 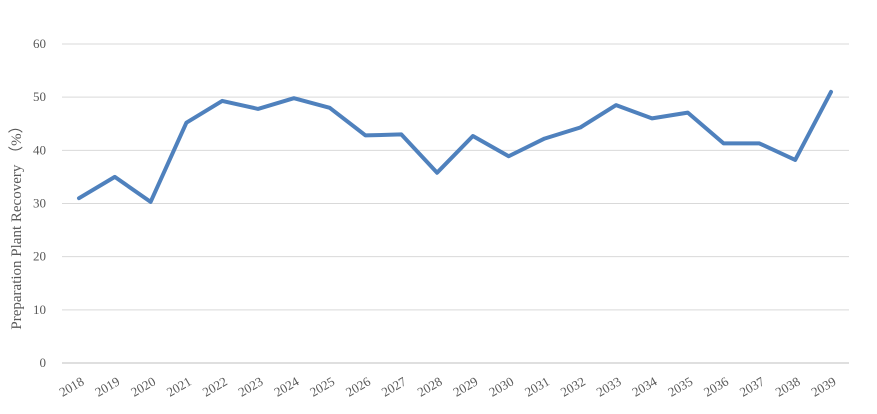 What do you see at coordinates (151, 202) in the screenshot?
I see `data-point-2020` at bounding box center [151, 202].